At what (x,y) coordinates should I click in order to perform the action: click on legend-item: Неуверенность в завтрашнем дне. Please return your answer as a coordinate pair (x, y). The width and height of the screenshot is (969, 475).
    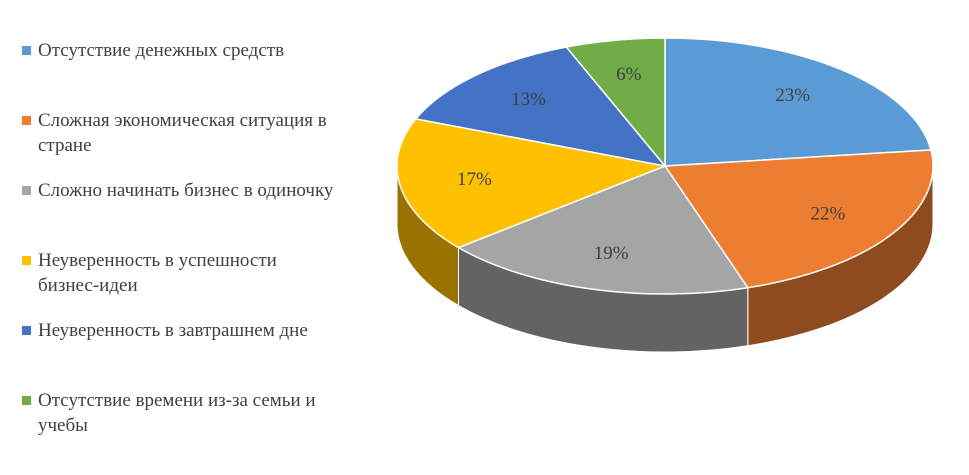
    Looking at the image, I should click on (180, 353).